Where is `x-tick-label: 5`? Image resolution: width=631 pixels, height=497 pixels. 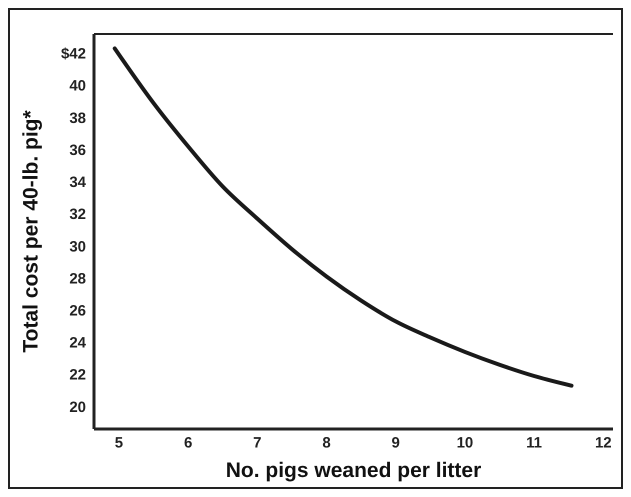 x-tick-label: 5 is located at coordinates (119, 443).